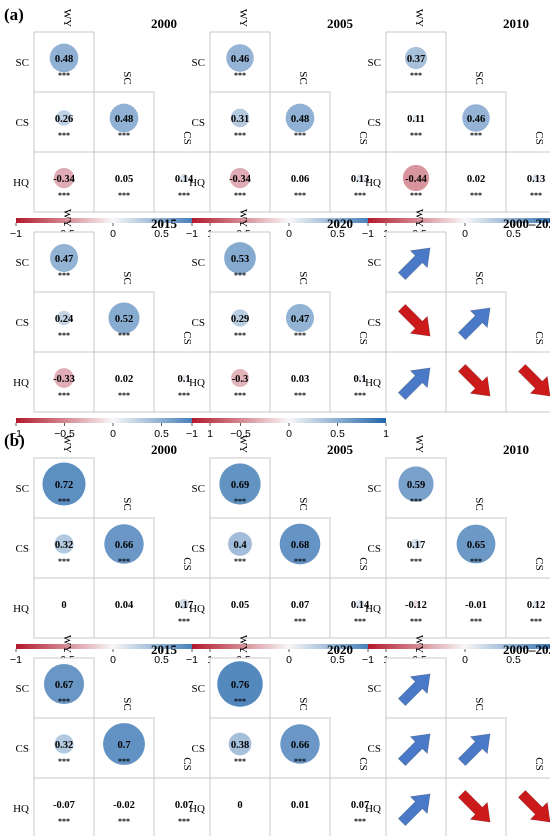 This screenshot has height=836, width=550. What do you see at coordinates (164, 449) in the screenshot?
I see `panel-title: 2000` at bounding box center [164, 449].